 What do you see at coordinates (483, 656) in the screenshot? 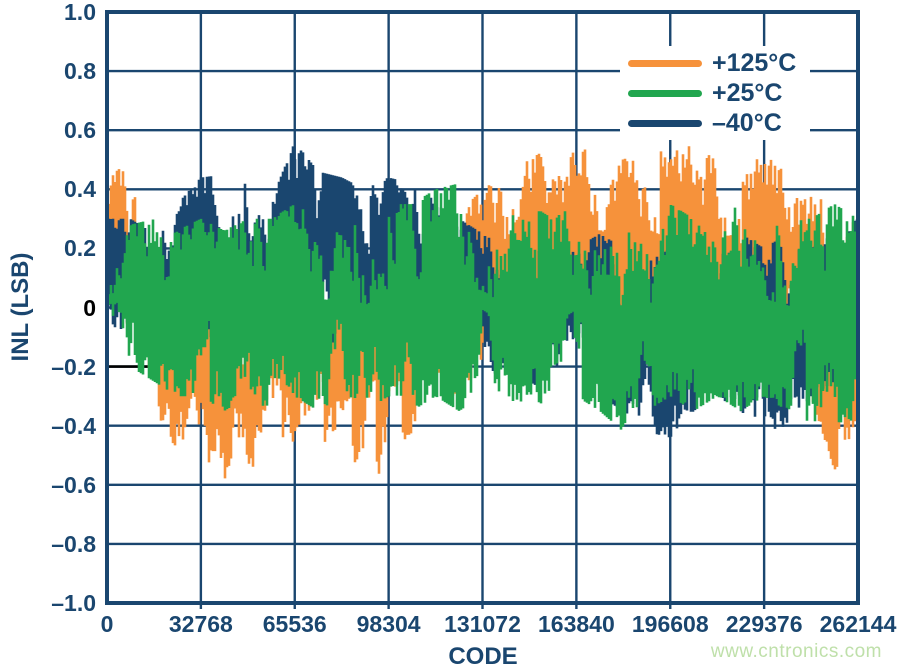
I see `x-axis-title: CODE` at bounding box center [483, 656].